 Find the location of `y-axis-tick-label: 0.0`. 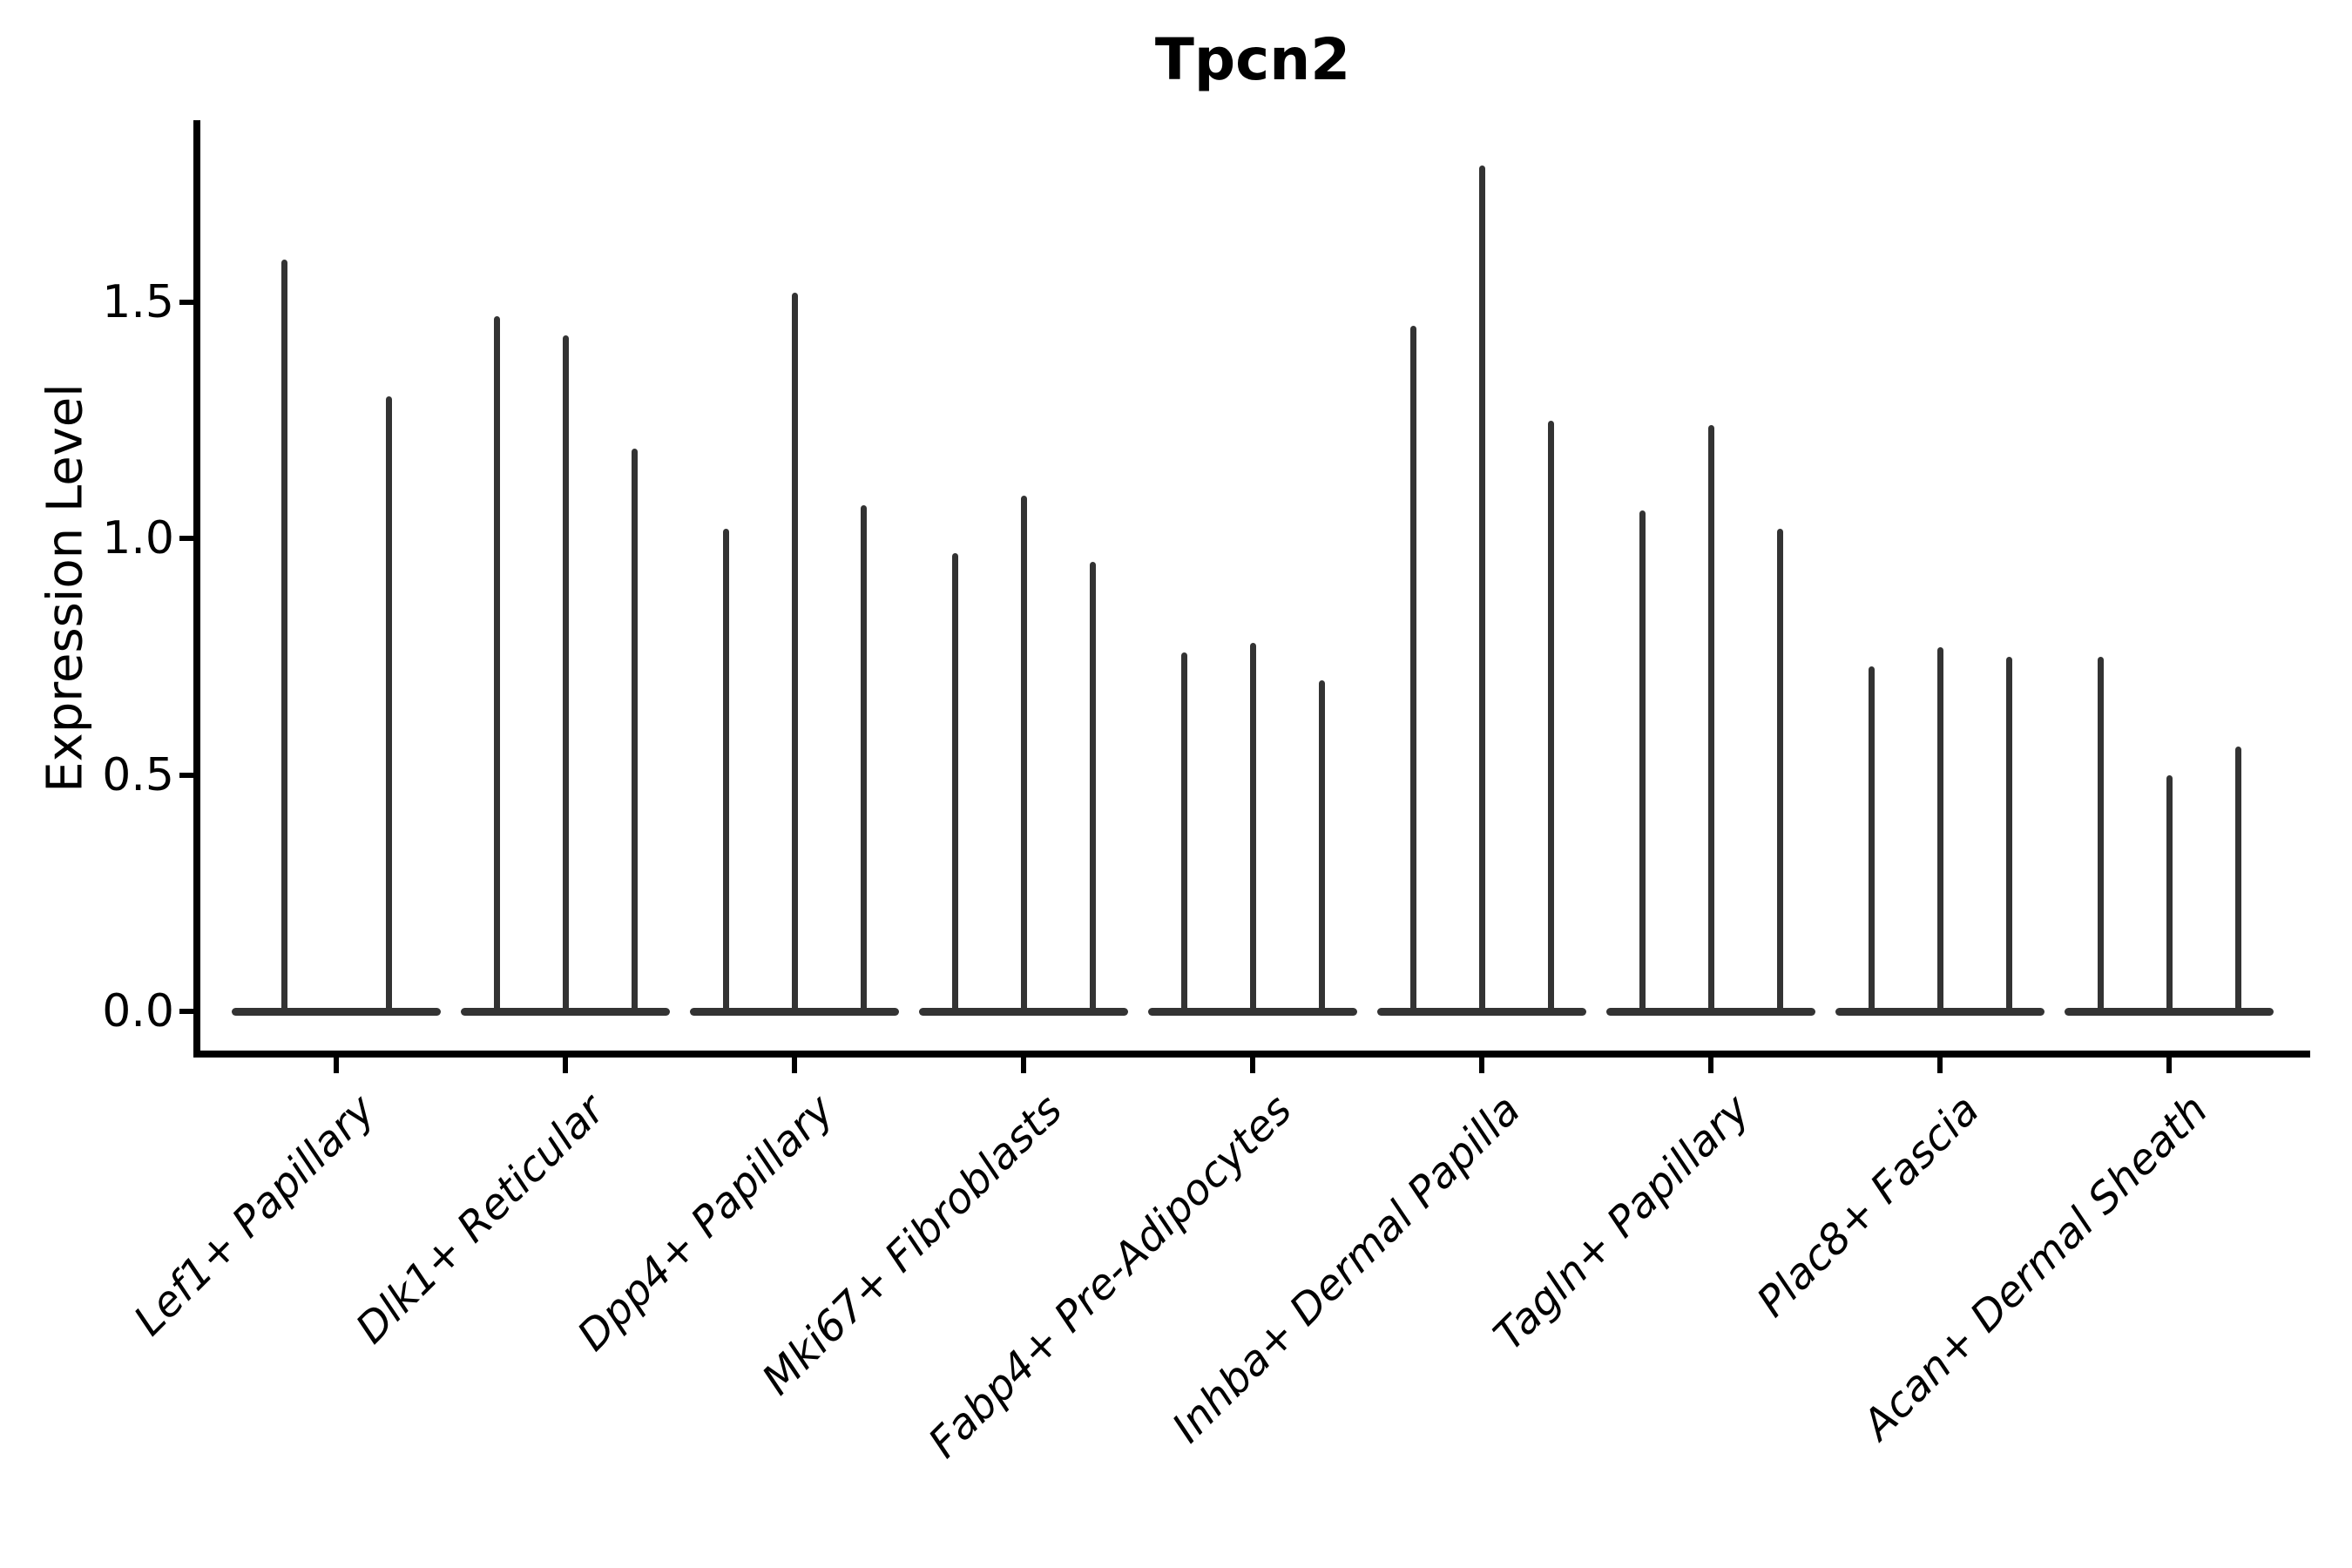

y-axis-tick-label: 0.0 is located at coordinates (138, 1011).